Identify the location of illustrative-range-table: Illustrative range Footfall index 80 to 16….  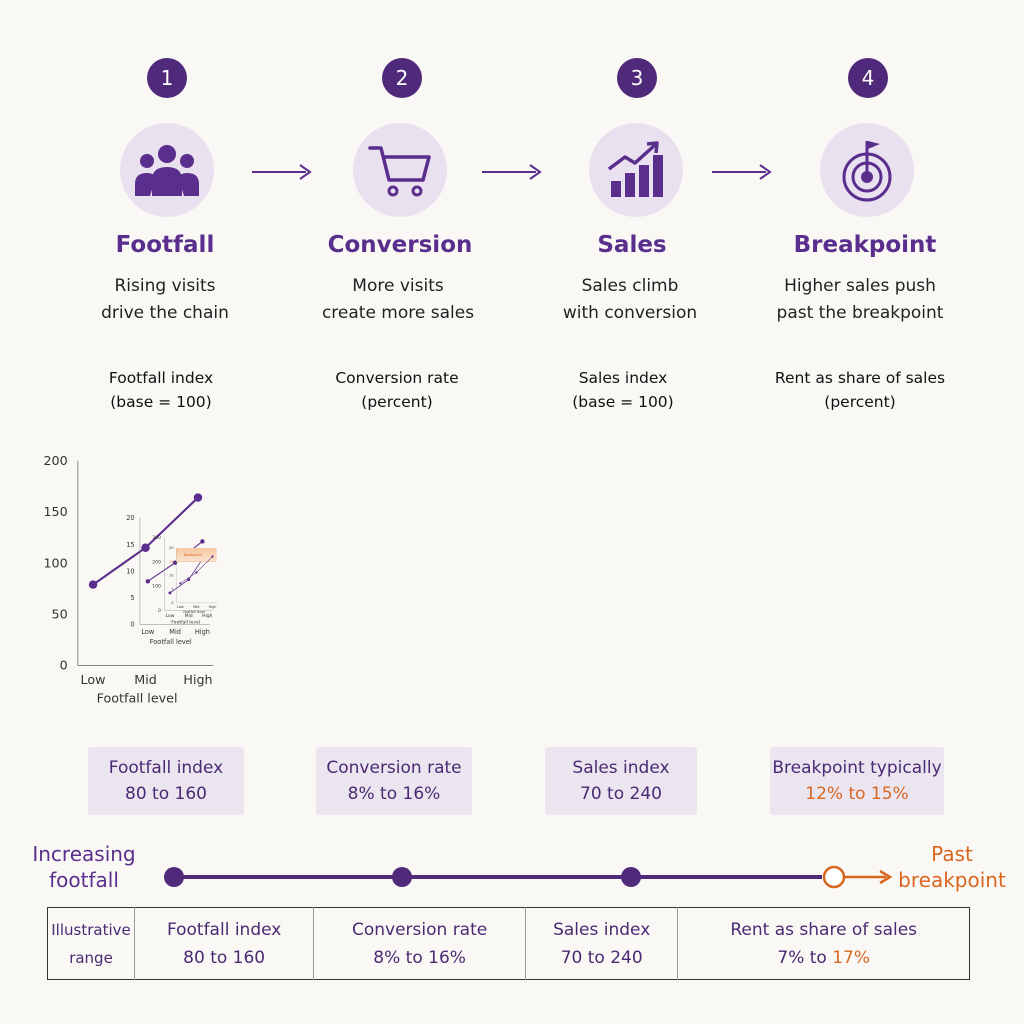
(508, 943).